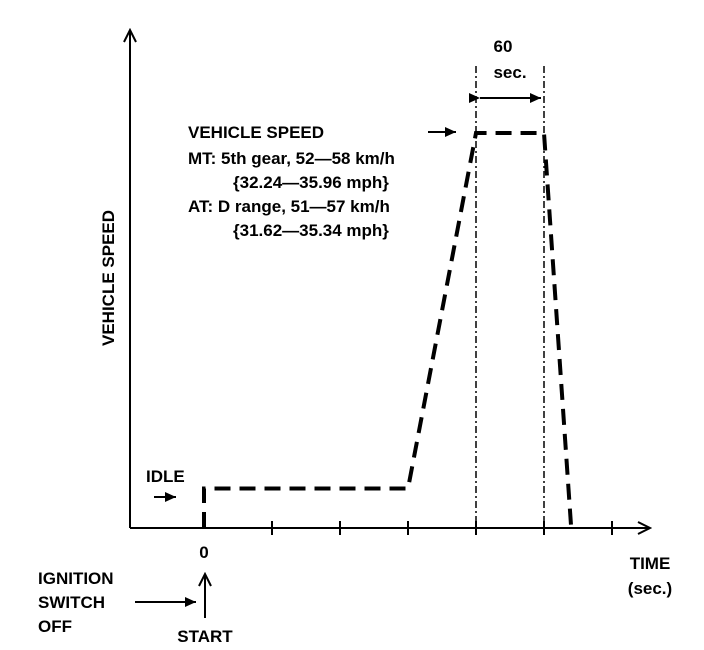  What do you see at coordinates (291, 158) in the screenshot?
I see `mt-spec: MT: 5th gear, 52—58 km/h` at bounding box center [291, 158].